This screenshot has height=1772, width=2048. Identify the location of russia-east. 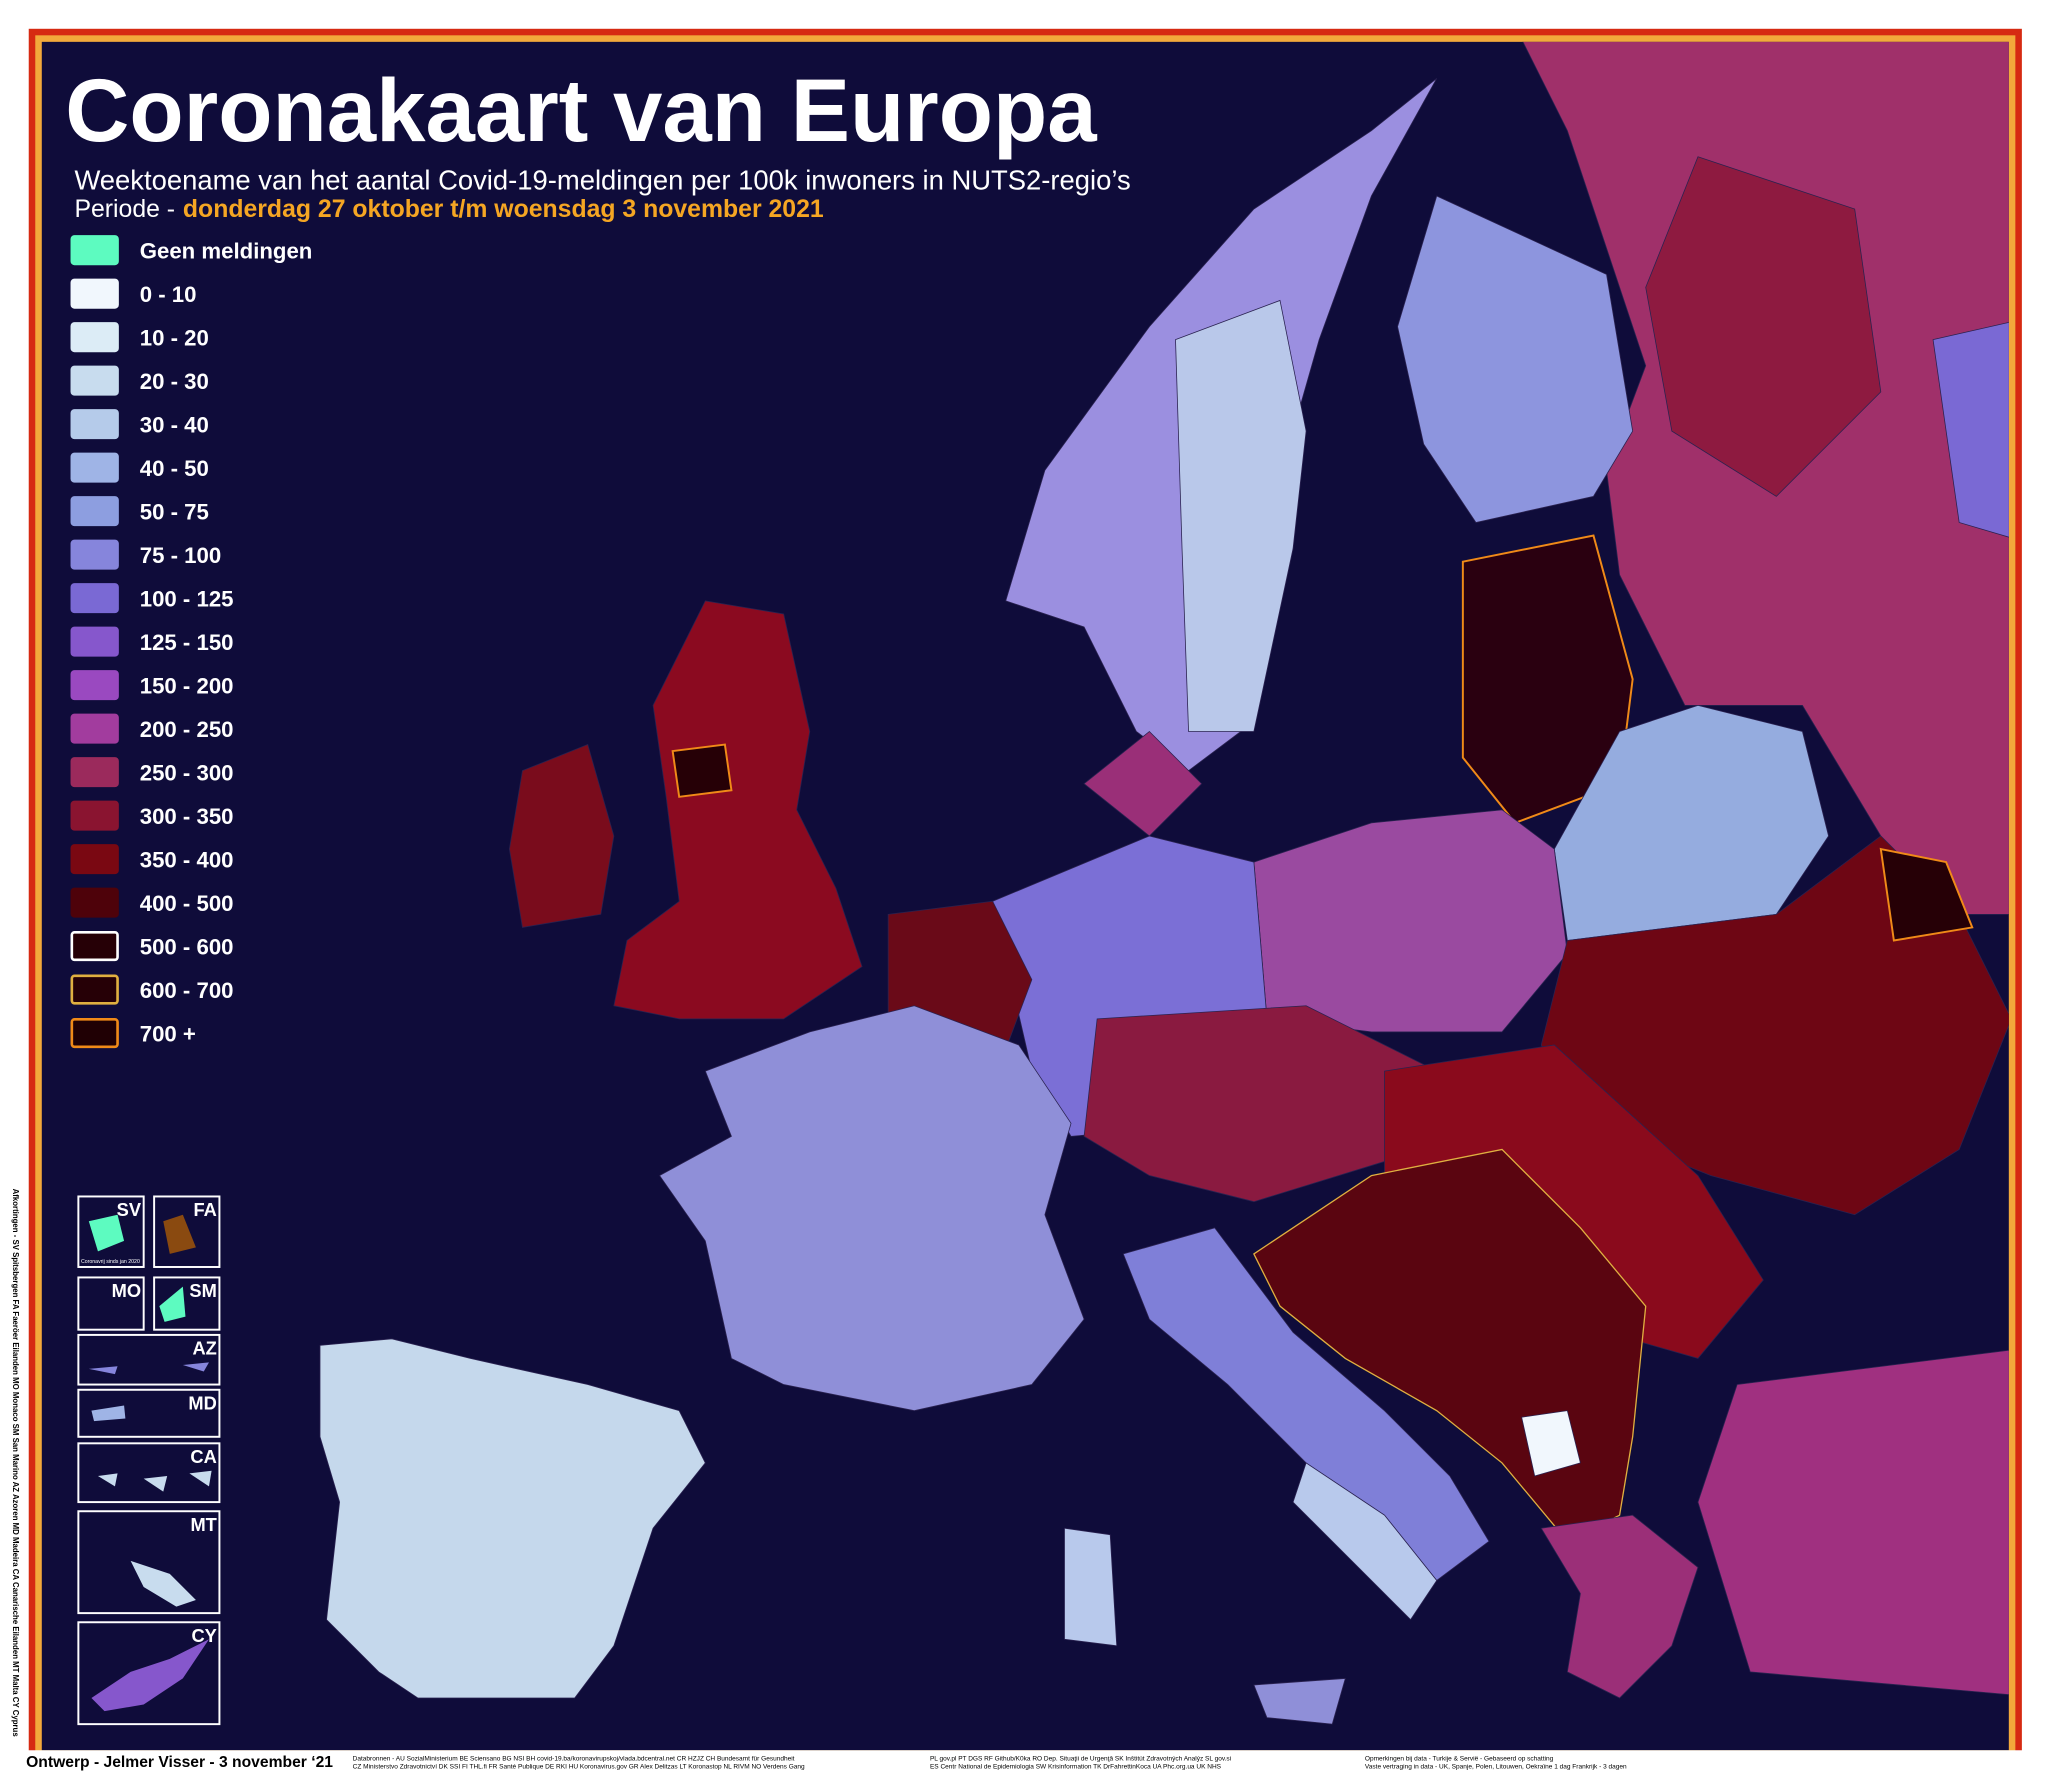
(1970, 430).